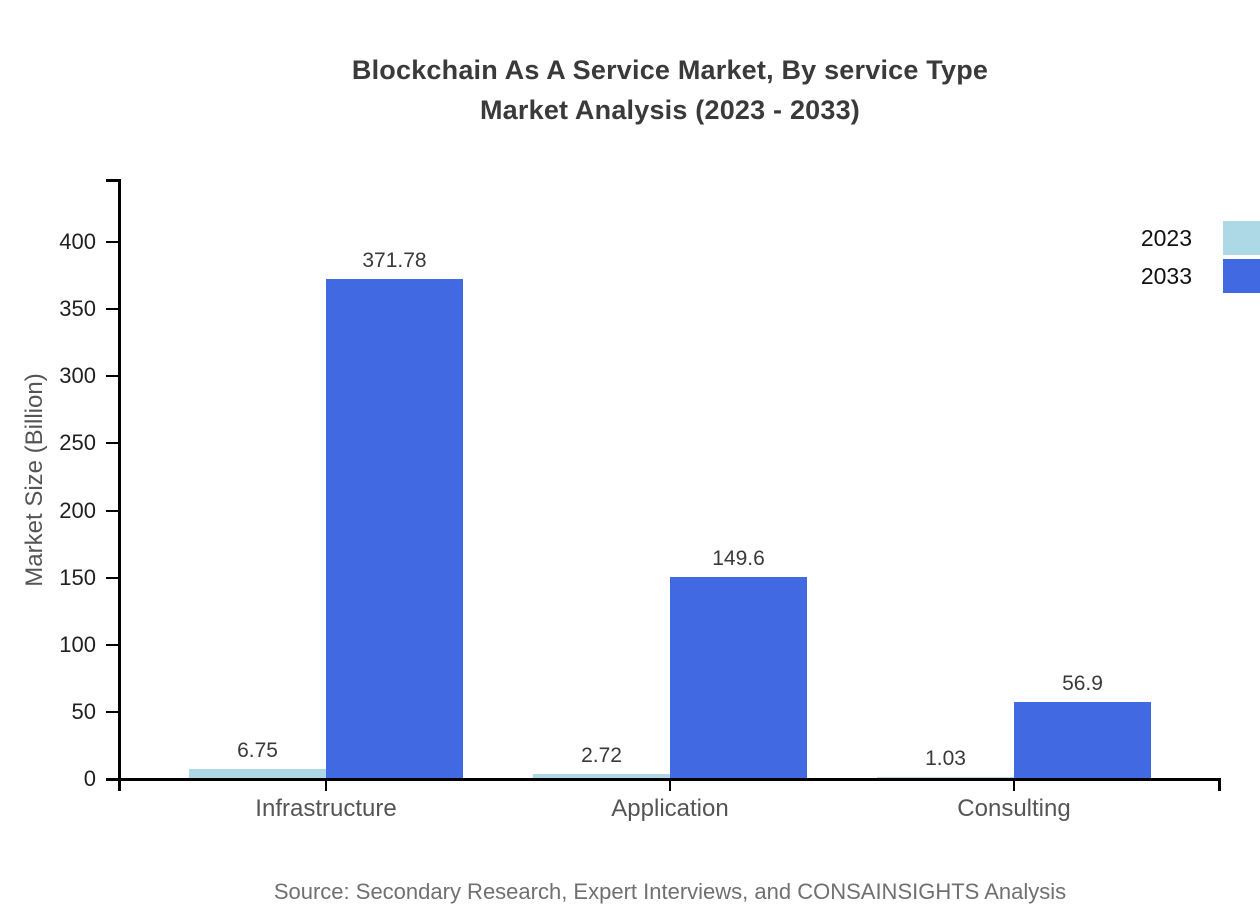 Image resolution: width=1260 pixels, height=920 pixels. What do you see at coordinates (257, 773) in the screenshot?
I see `bar-2023-infrastructure` at bounding box center [257, 773].